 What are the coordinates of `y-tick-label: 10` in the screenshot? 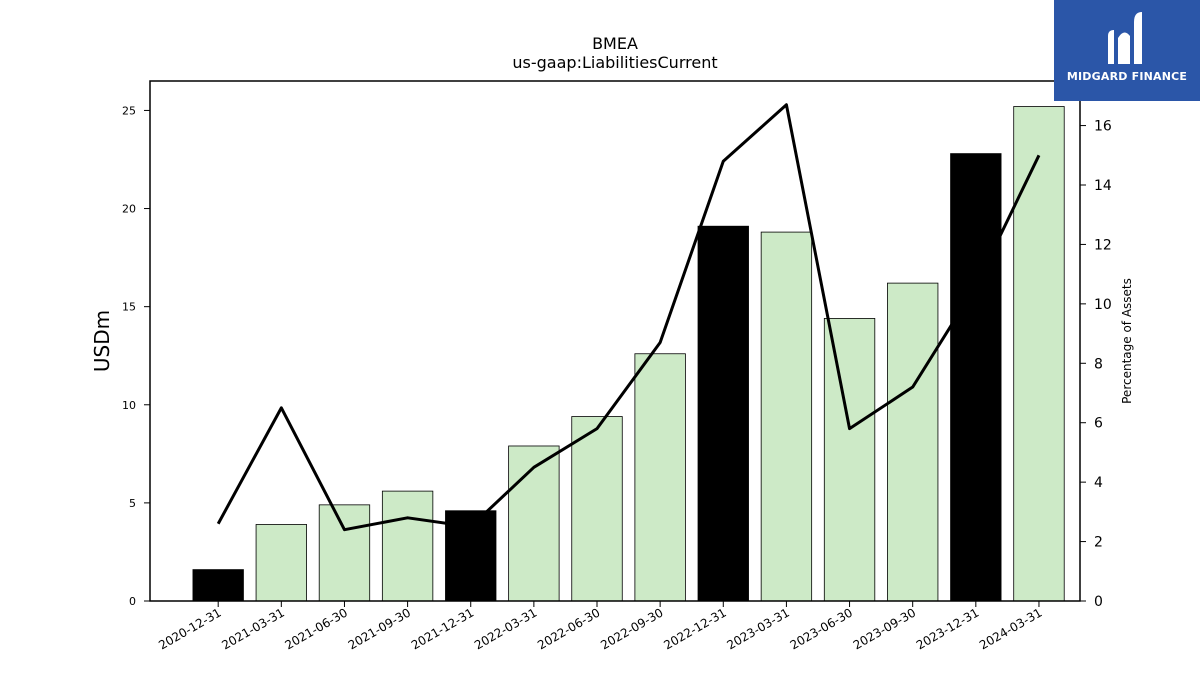 It's located at (129, 405).